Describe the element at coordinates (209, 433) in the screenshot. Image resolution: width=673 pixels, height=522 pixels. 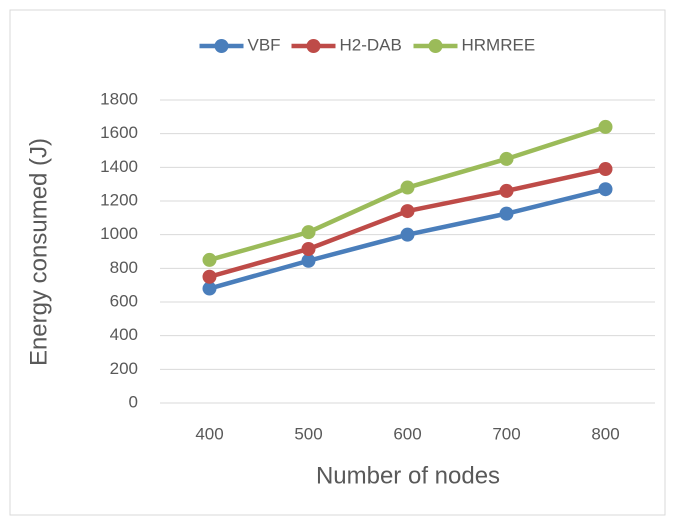
I see `x-tick-label: 400` at that location.